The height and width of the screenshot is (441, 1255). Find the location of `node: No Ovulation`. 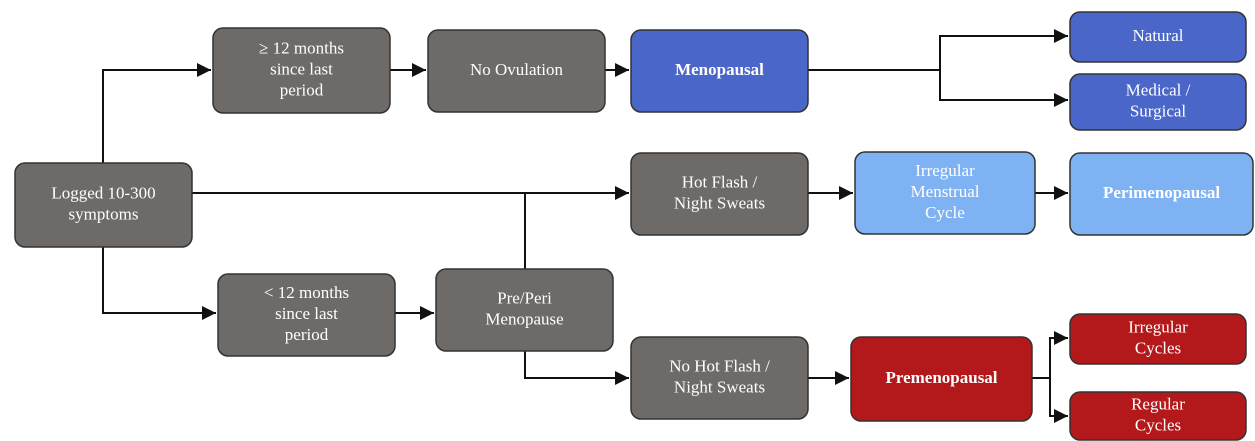

node: No Ovulation is located at coordinates (516, 71).